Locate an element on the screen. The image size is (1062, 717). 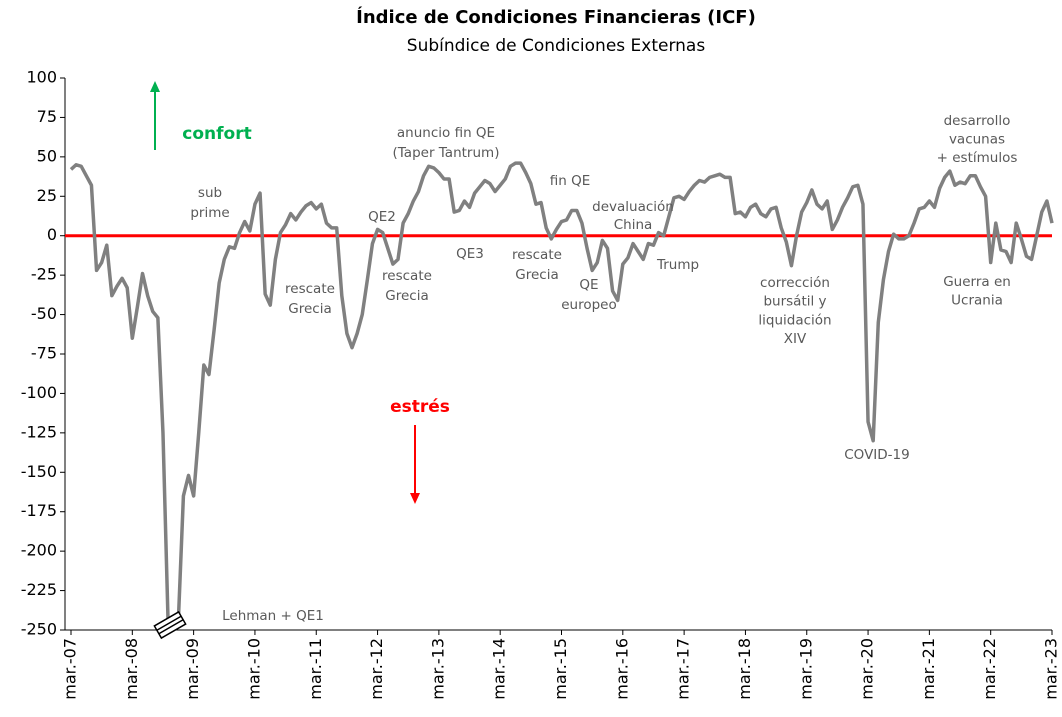
up-arrow-head is located at coordinates (155, 86).